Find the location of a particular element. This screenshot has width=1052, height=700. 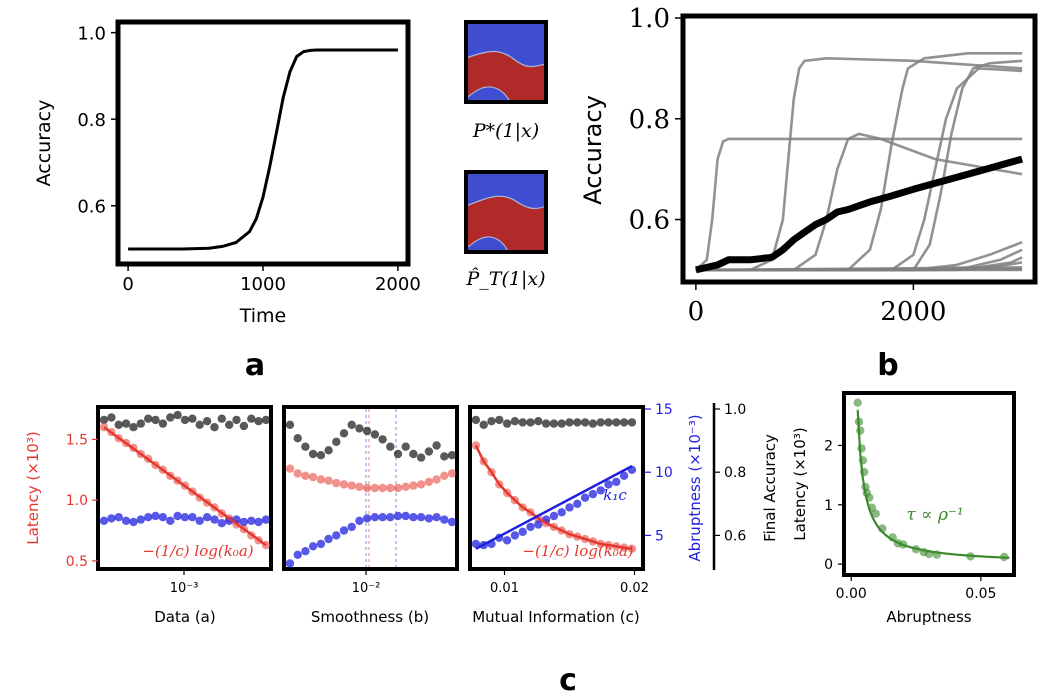

heatmap-estimated: P̂_T(1|x) is located at coordinates (506, 230).